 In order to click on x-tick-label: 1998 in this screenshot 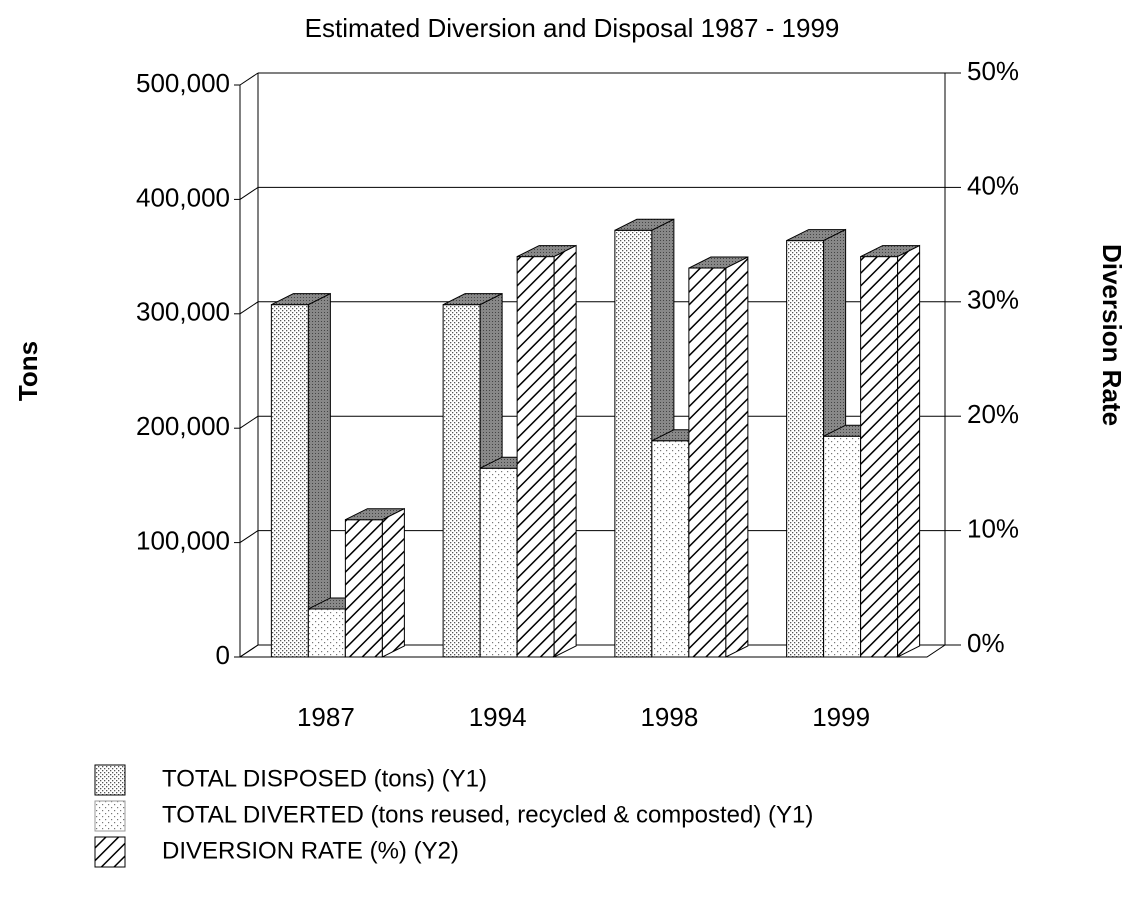, I will do `click(669, 717)`.